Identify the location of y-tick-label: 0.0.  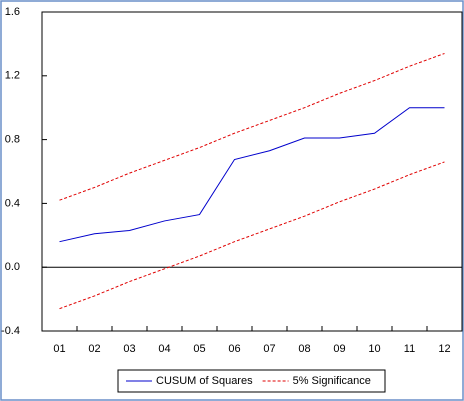
(12, 267).